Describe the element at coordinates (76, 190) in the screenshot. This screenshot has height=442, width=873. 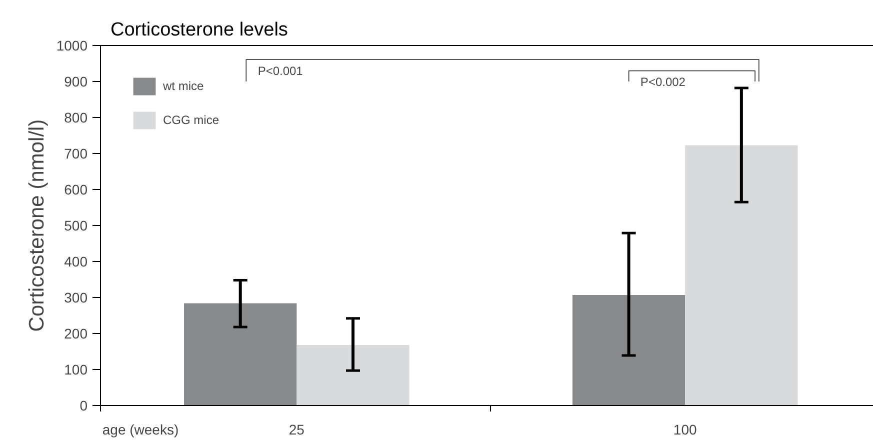
I see `y-tick-label: 600` at that location.